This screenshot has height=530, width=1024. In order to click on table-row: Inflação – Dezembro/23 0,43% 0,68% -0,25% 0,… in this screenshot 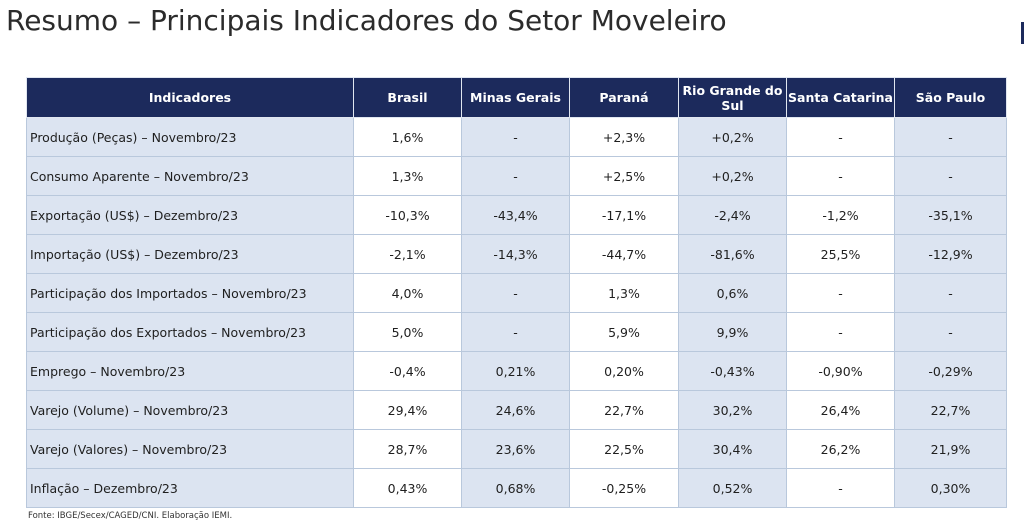, I will do `click(516, 488)`.